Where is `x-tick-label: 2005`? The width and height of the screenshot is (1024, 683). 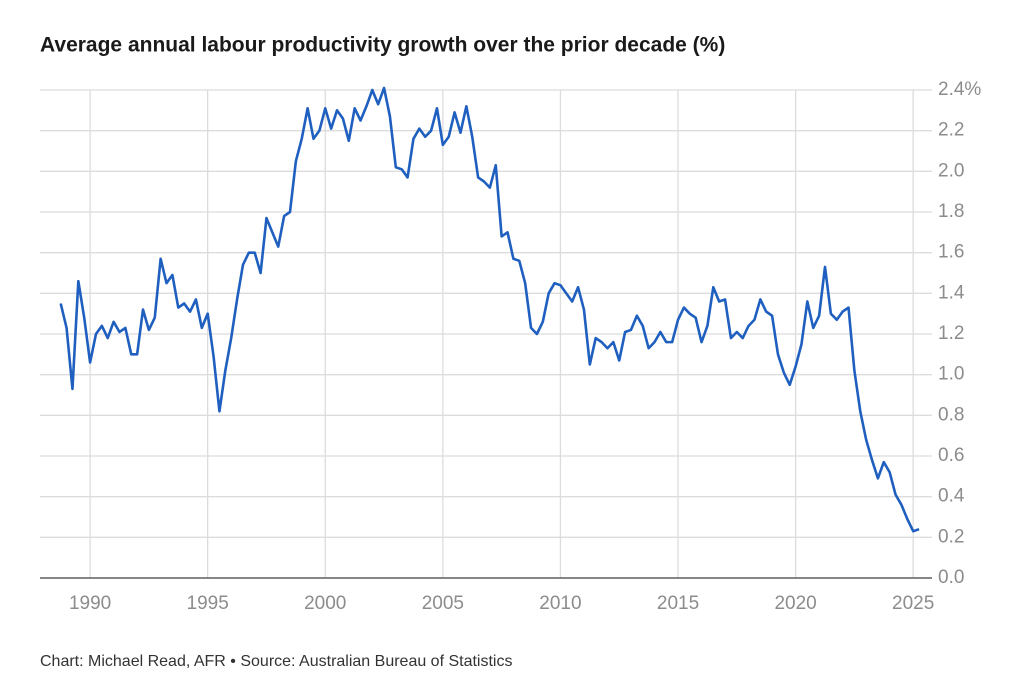
x-tick-label: 2005 is located at coordinates (443, 603).